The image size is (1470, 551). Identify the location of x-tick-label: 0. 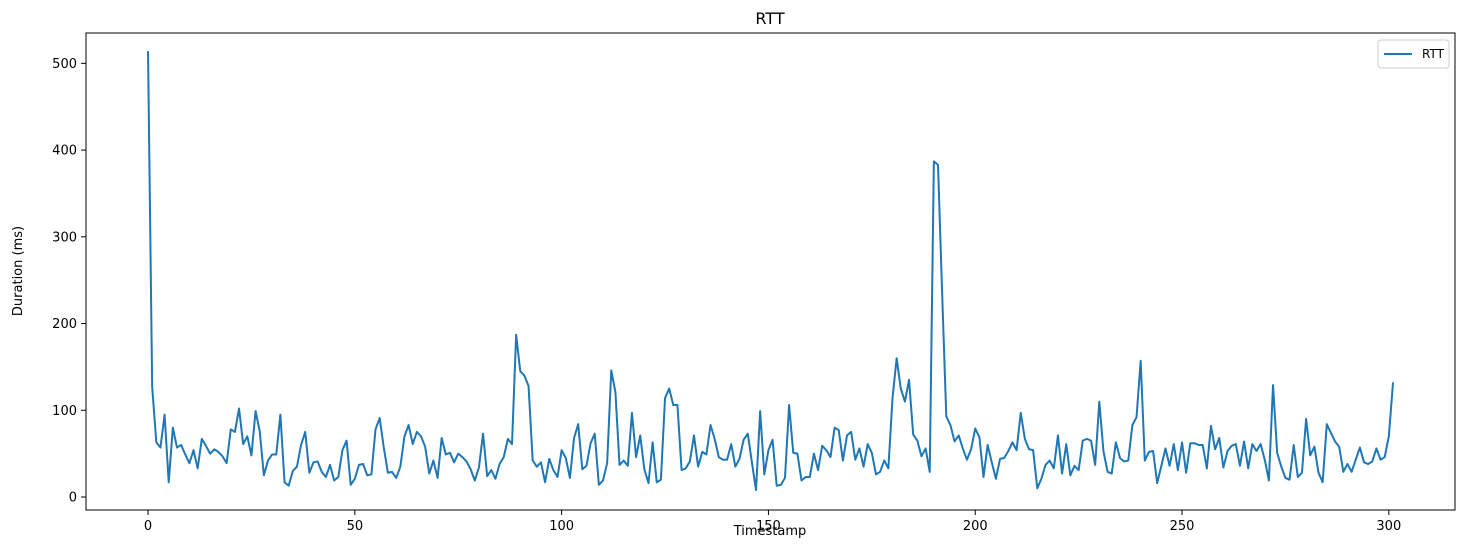
(148, 526).